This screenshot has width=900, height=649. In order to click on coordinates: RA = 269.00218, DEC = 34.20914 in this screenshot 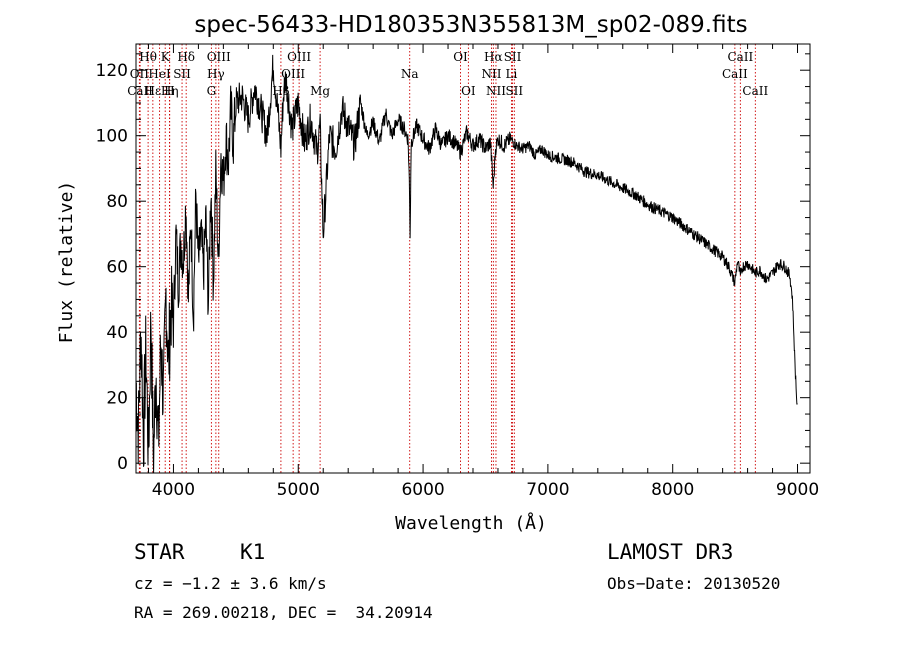, I will do `click(283, 612)`.